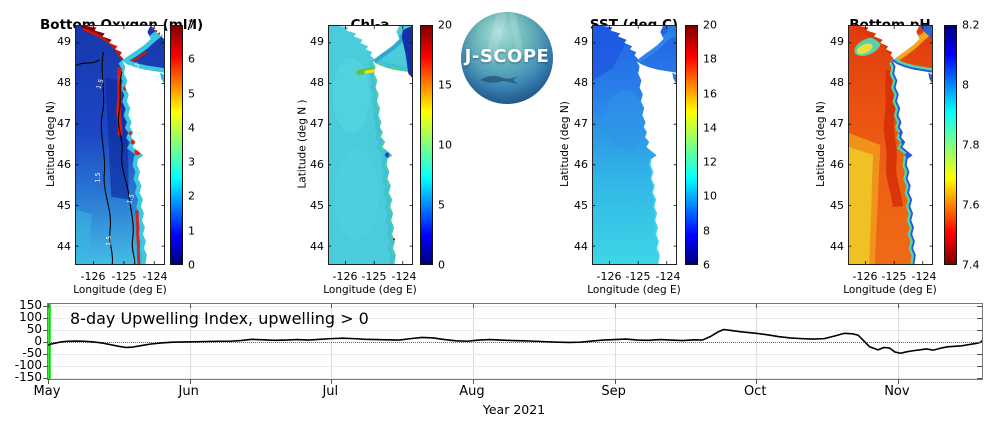  I want to click on colorbar-tick: 20, so click(710, 25).